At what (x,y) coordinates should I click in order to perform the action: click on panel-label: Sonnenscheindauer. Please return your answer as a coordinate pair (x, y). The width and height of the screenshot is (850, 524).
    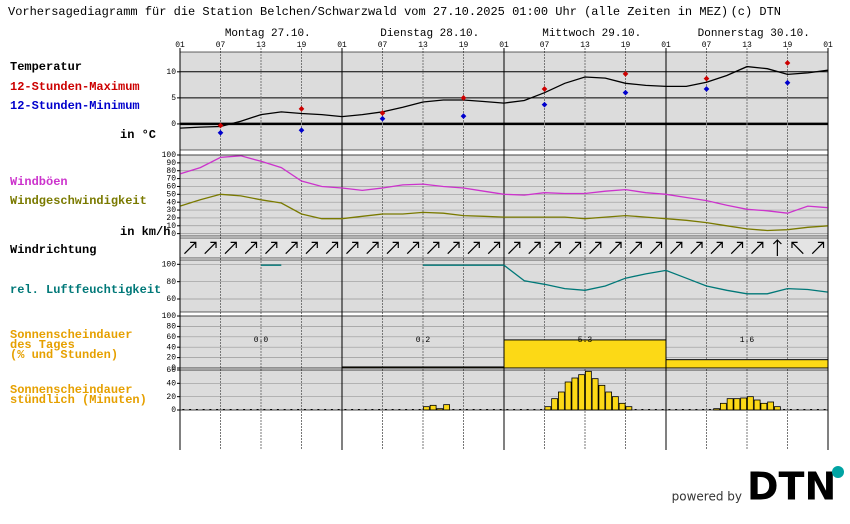
    Looking at the image, I should click on (71, 390).